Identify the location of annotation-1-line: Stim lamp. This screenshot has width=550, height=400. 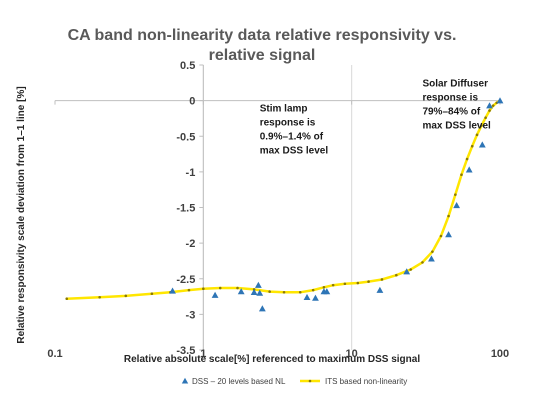
(284, 108).